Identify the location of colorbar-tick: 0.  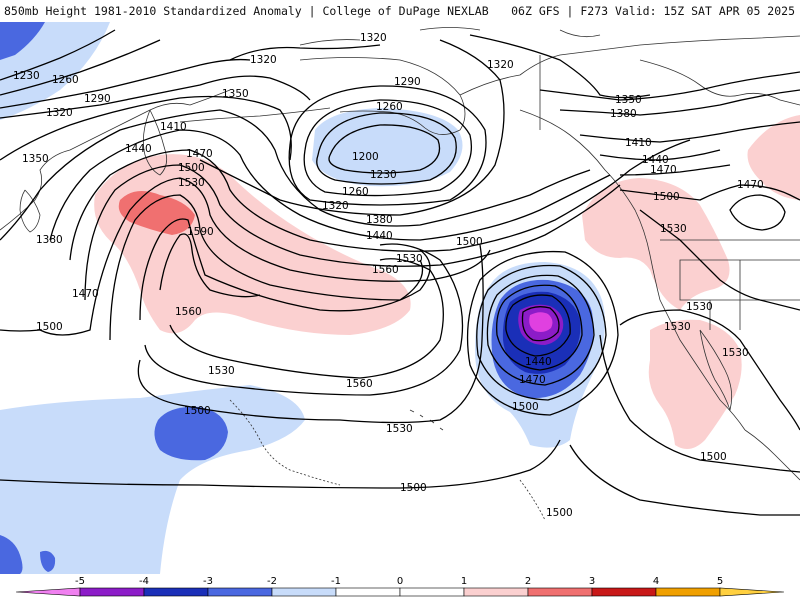
(400, 581).